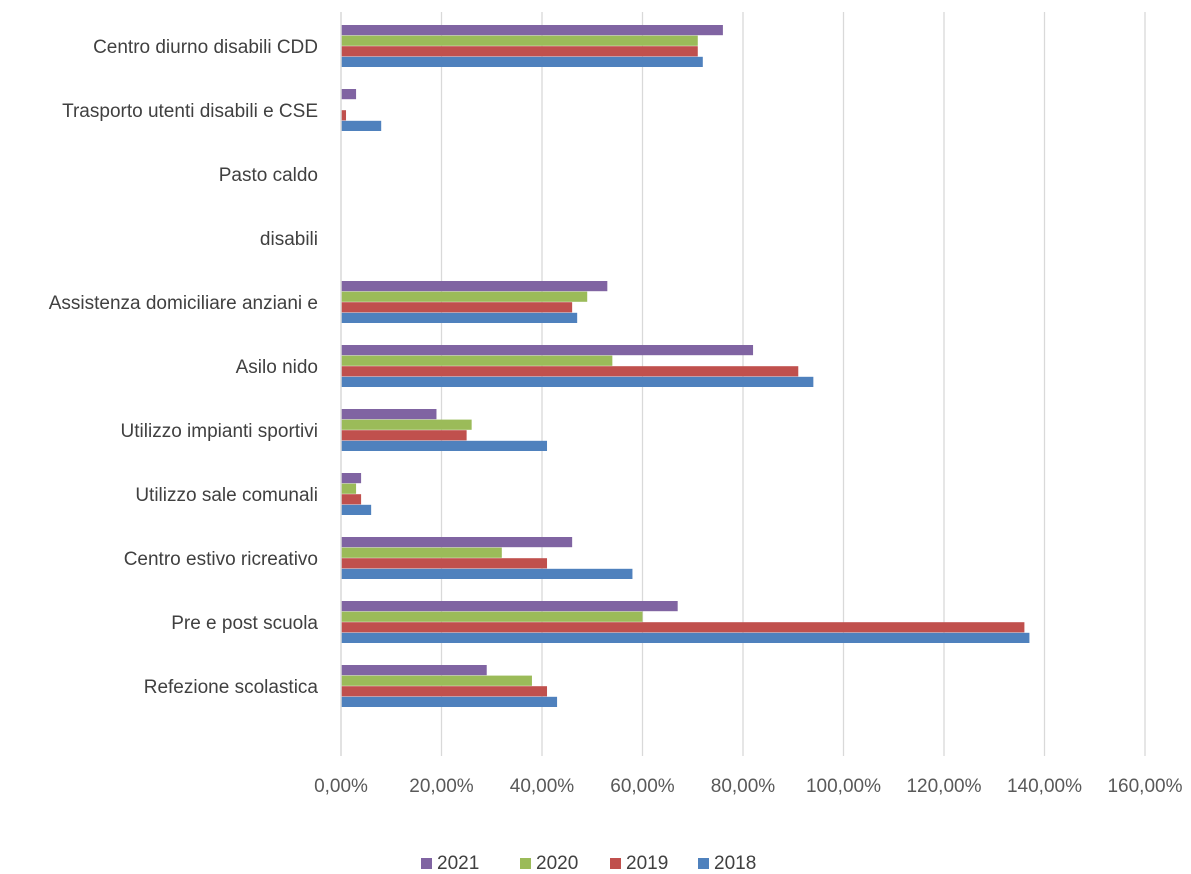 The width and height of the screenshot is (1191, 874). What do you see at coordinates (231, 687) in the screenshot?
I see `category-label: Refezione scolastica` at bounding box center [231, 687].